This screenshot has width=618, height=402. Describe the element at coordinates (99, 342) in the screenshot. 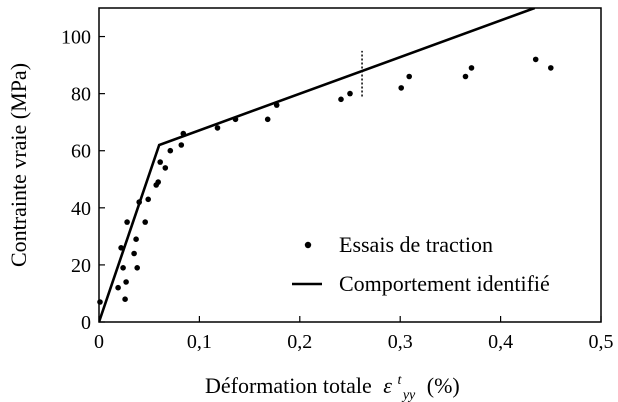

I see `x-tick-label: 0` at that location.